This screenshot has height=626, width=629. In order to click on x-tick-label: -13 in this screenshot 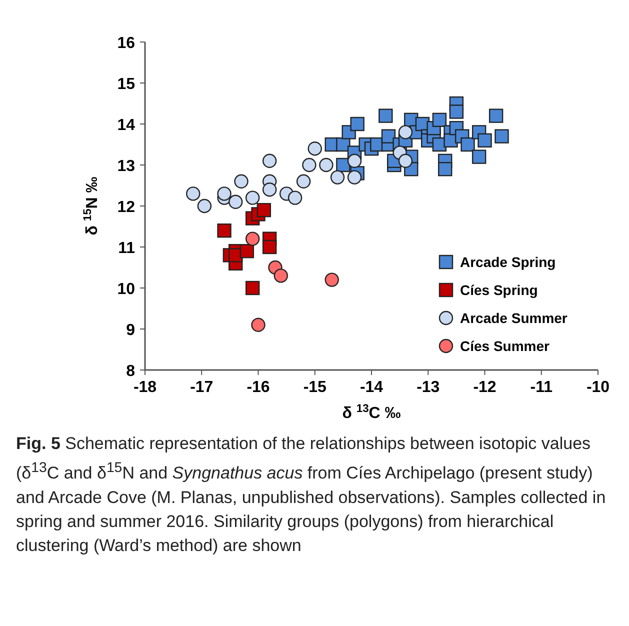, I will do `click(428, 387)`.